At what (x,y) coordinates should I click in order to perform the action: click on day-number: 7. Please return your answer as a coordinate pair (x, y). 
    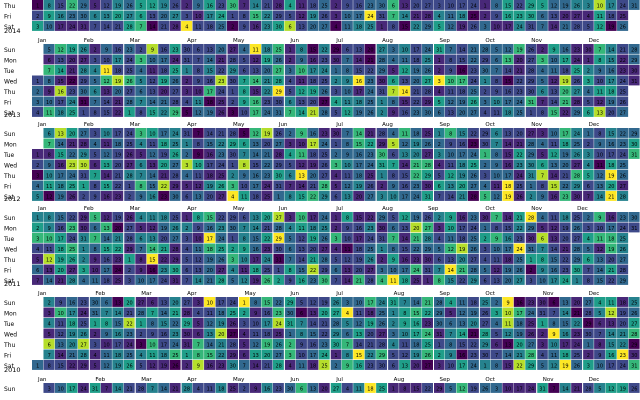
    Looking at the image, I should click on (152, 390).